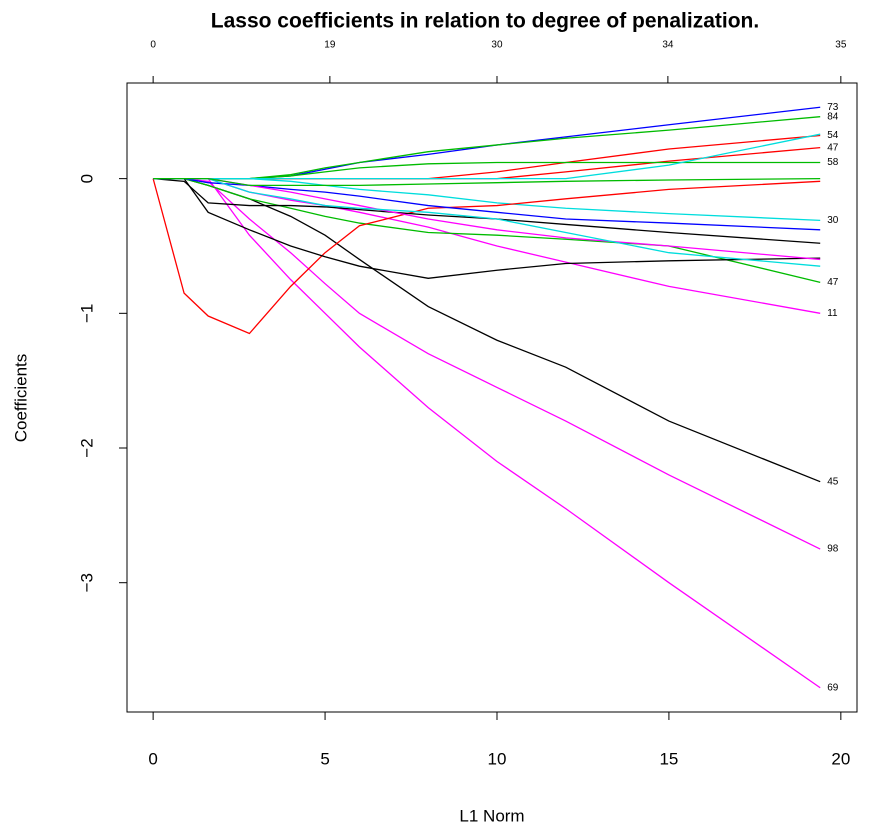  Describe the element at coordinates (324, 758) in the screenshot. I see `x-tick-label: 5` at that location.